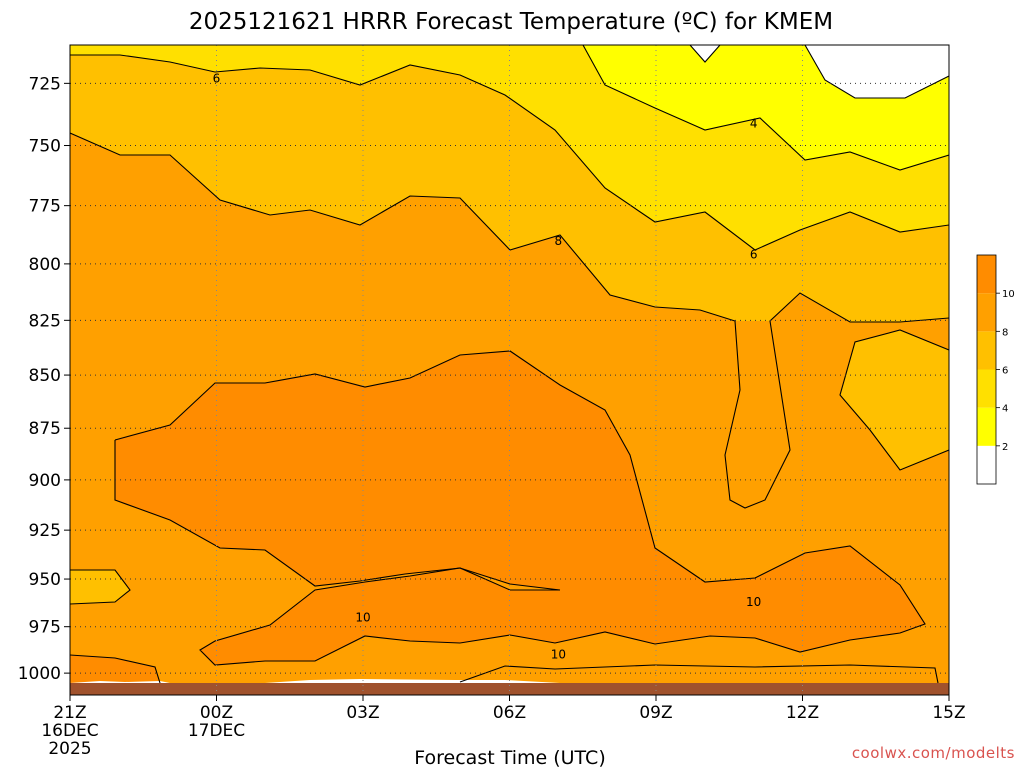 This screenshot has width=1024, height=768. Describe the element at coordinates (1005, 371) in the screenshot. I see `colorbar-label: 6` at that location.